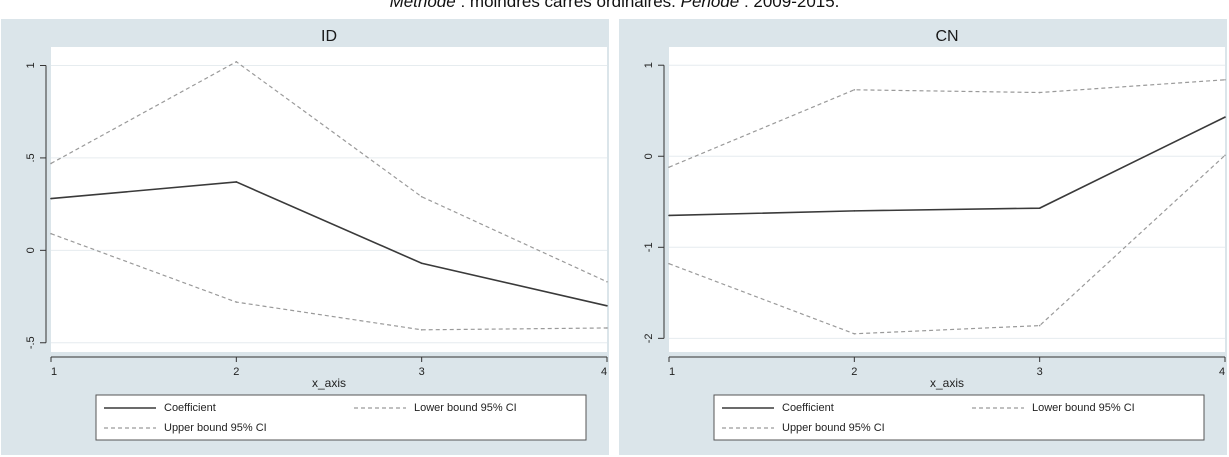 This screenshot has height=457, width=1229. What do you see at coordinates (946, 36) in the screenshot?
I see `chart-title-cn: CN` at bounding box center [946, 36].